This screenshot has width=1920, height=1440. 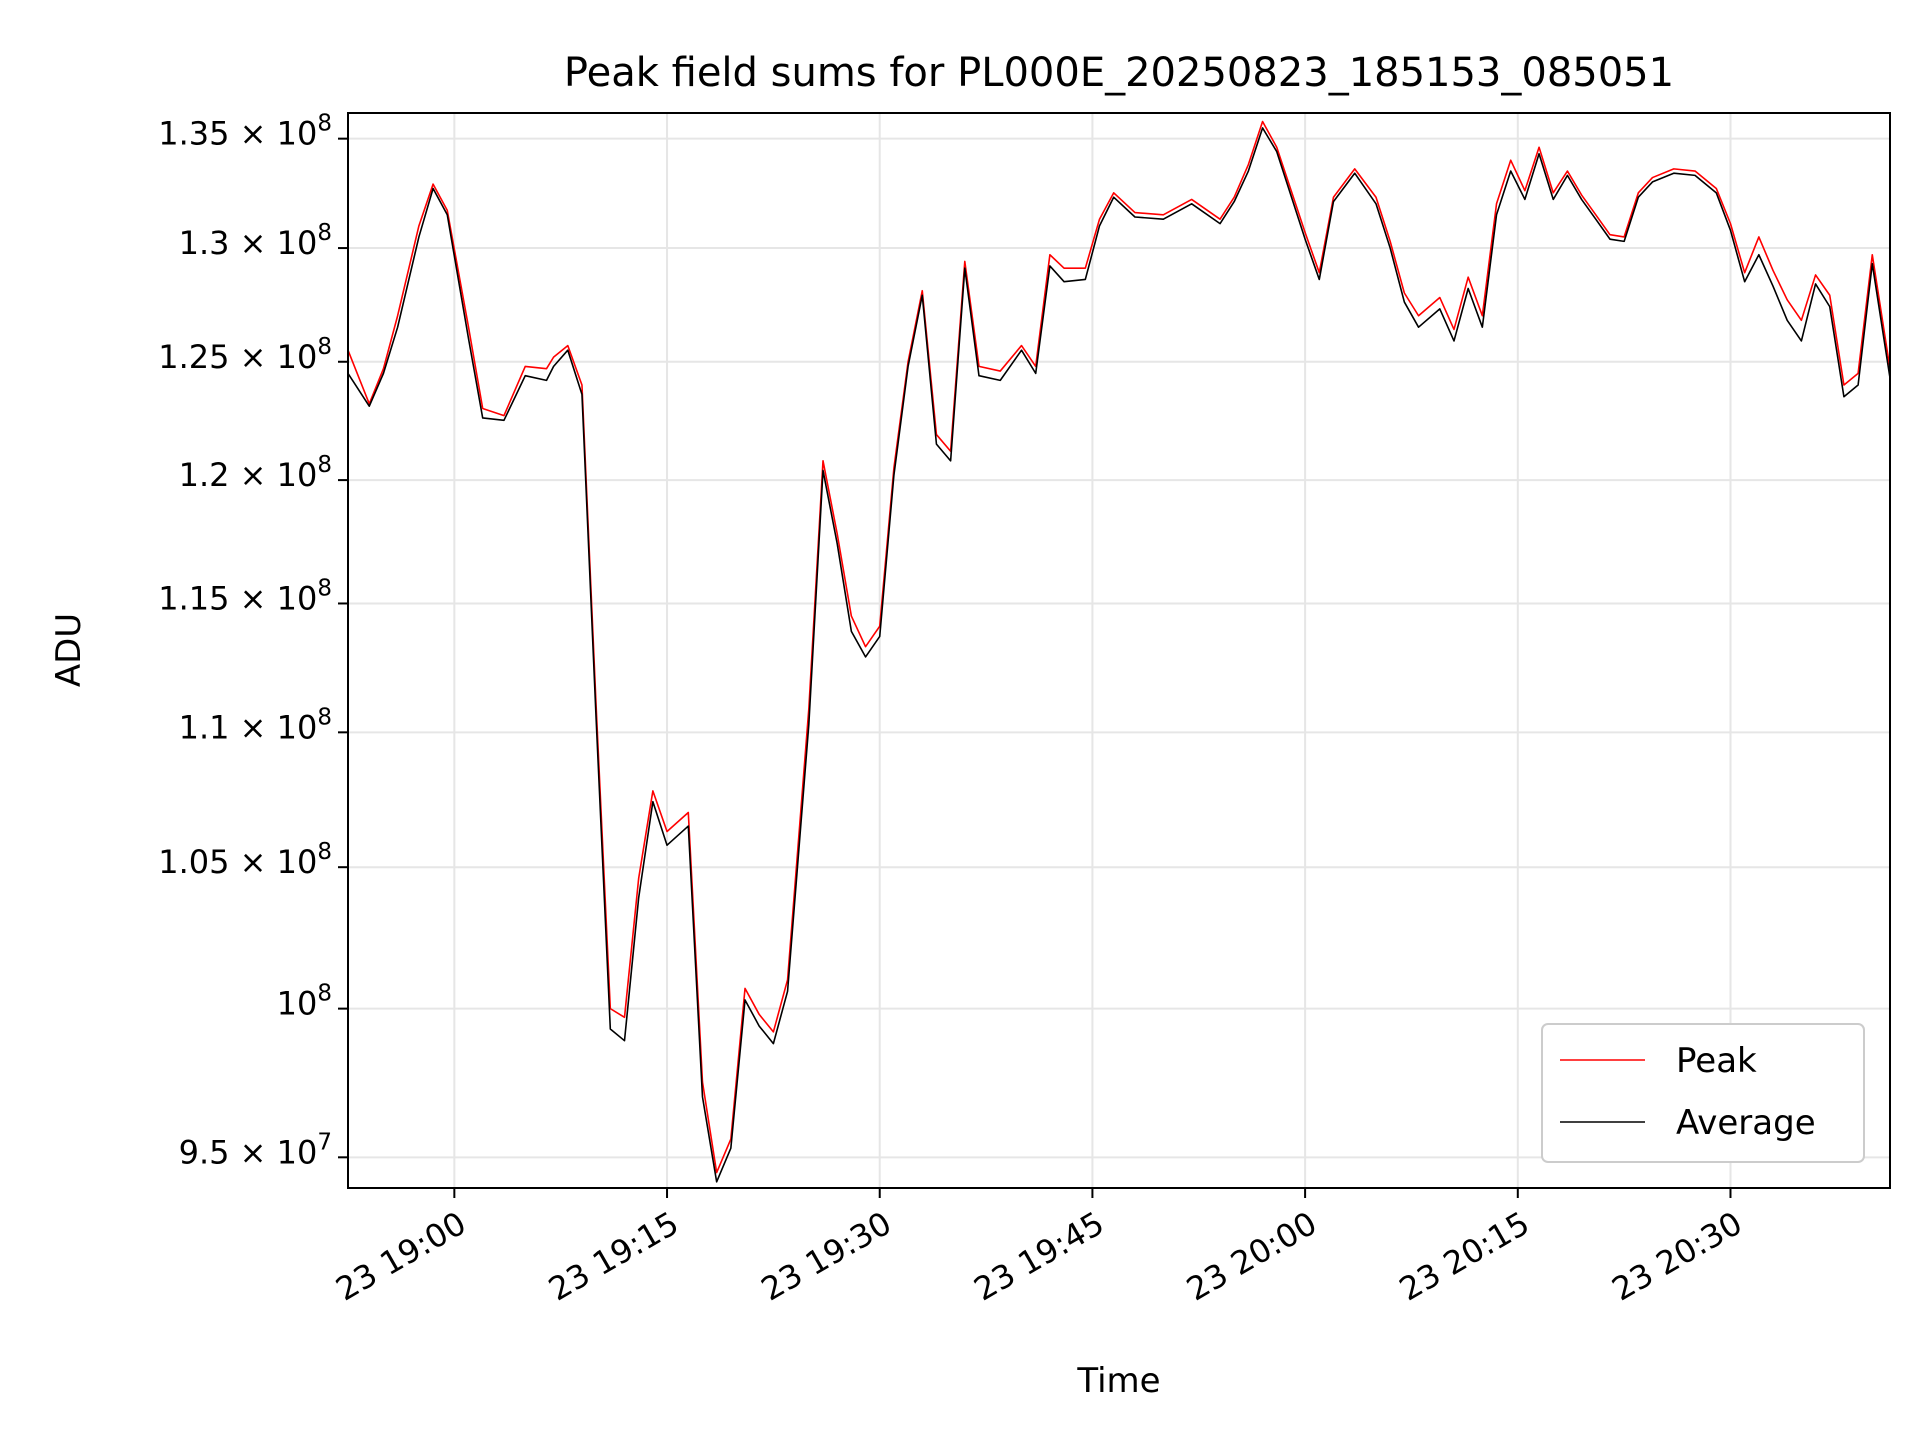 What do you see at coordinates (255, 473) in the screenshot?
I see `y-tick-label: 1.2 × 108` at bounding box center [255, 473].